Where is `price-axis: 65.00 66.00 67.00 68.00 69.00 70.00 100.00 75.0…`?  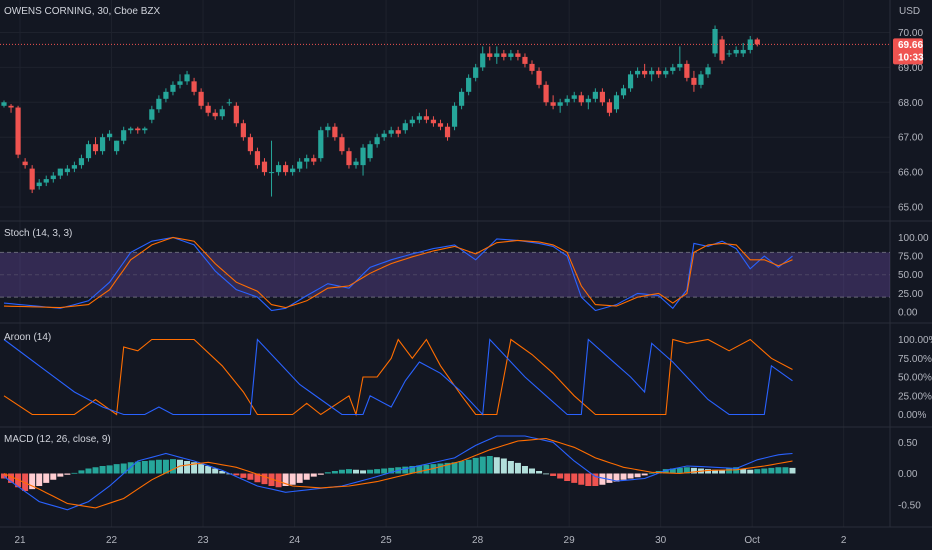
price-axis: 65.00 66.00 67.00 68.00 69.00 70.00 100.00 75.0… is located at coordinates (915, 269).